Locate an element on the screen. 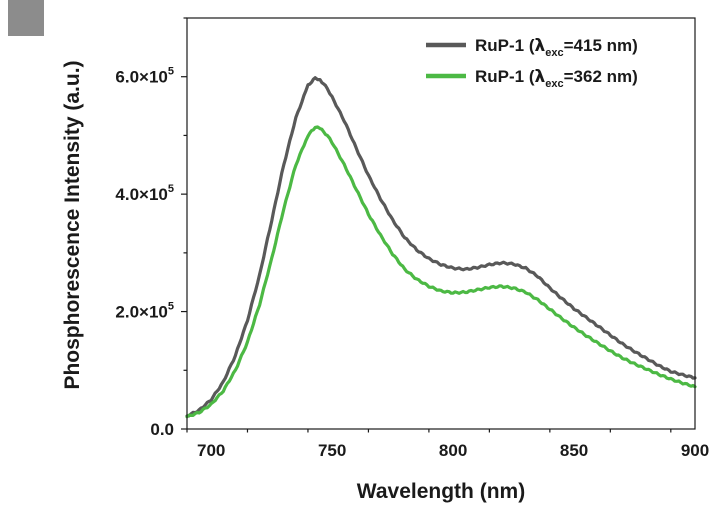 The image size is (712, 508). x-axis-title: Wavelength (nm) is located at coordinates (441, 491).